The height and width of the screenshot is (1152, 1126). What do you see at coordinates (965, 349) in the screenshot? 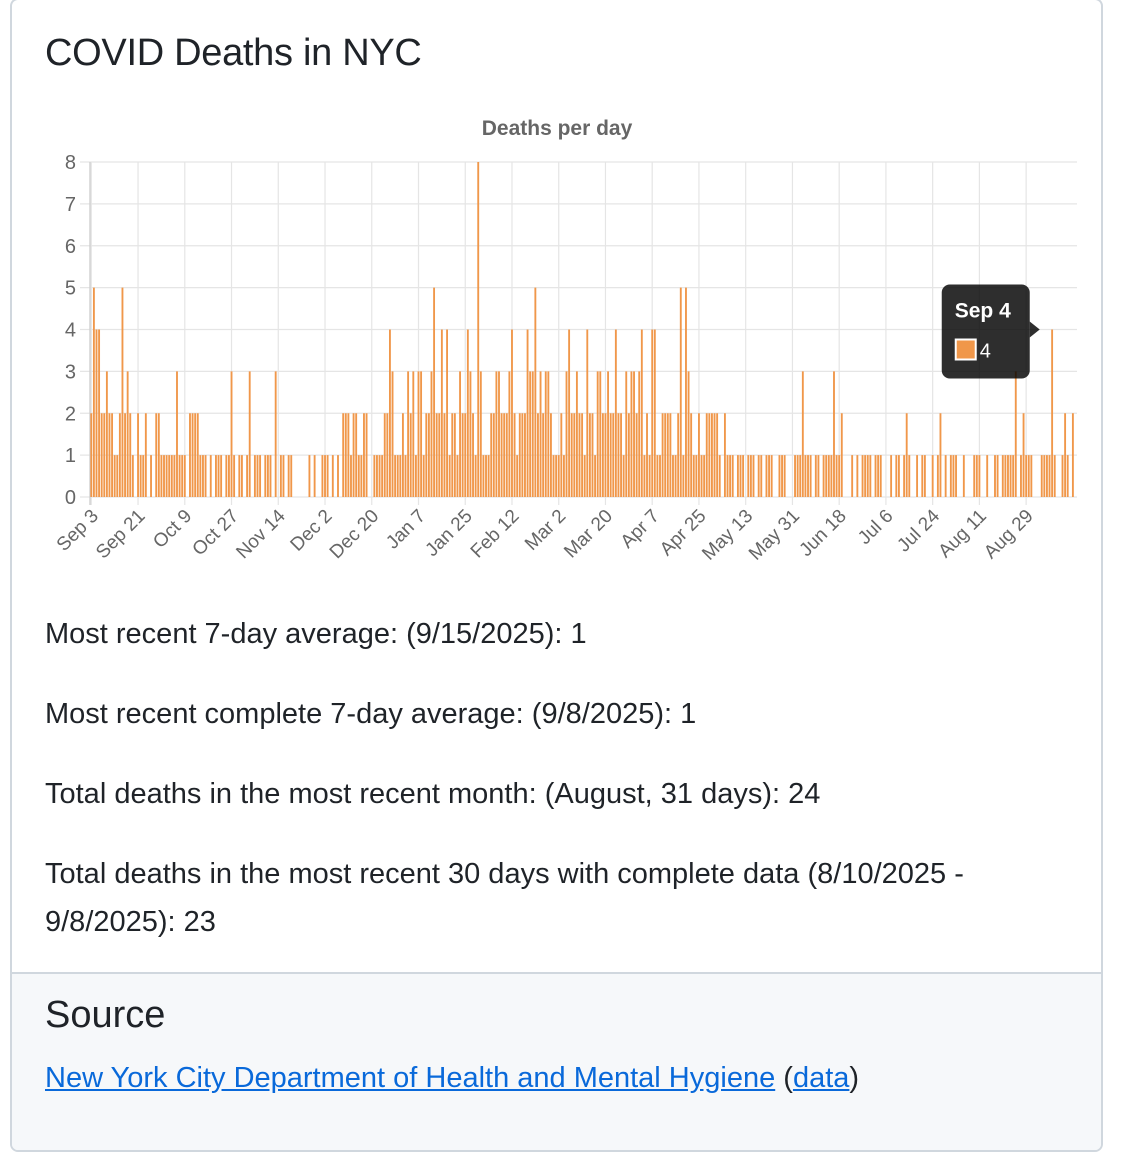
I see `tooltip-swatch` at bounding box center [965, 349].